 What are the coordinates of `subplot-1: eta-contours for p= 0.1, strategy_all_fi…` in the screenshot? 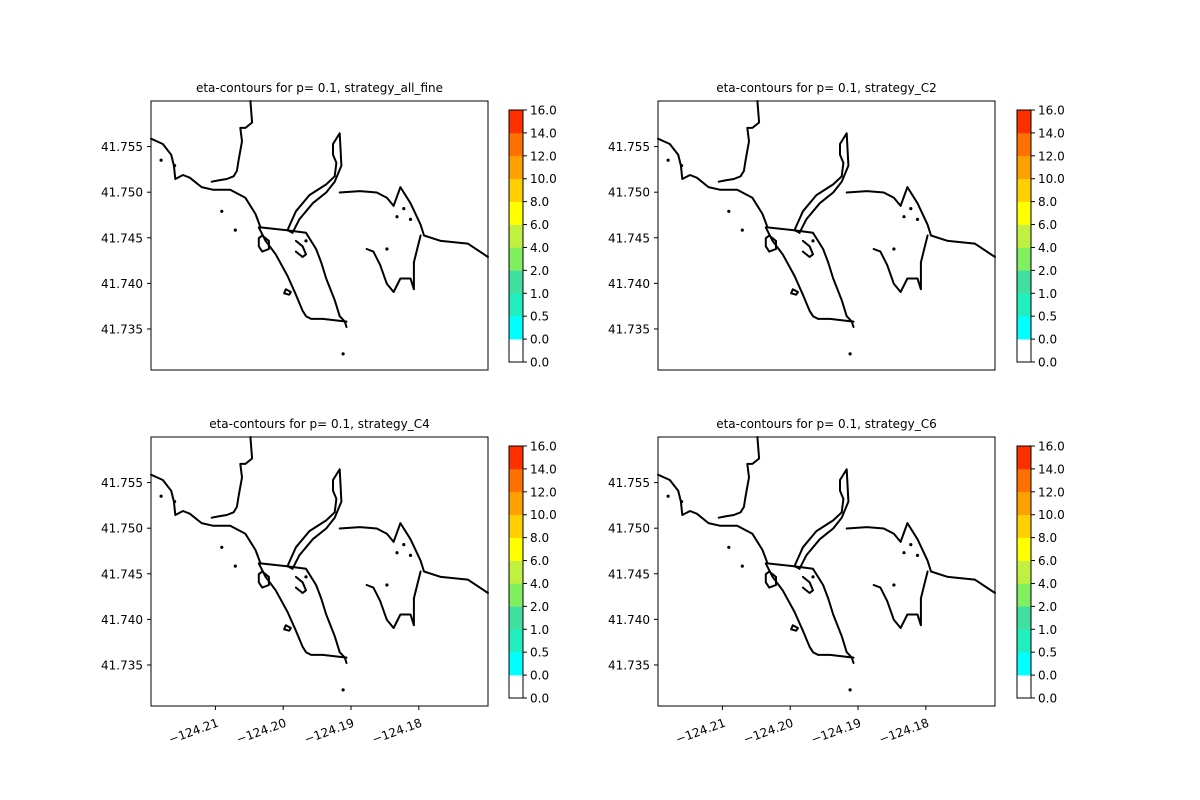 It's located at (329, 226).